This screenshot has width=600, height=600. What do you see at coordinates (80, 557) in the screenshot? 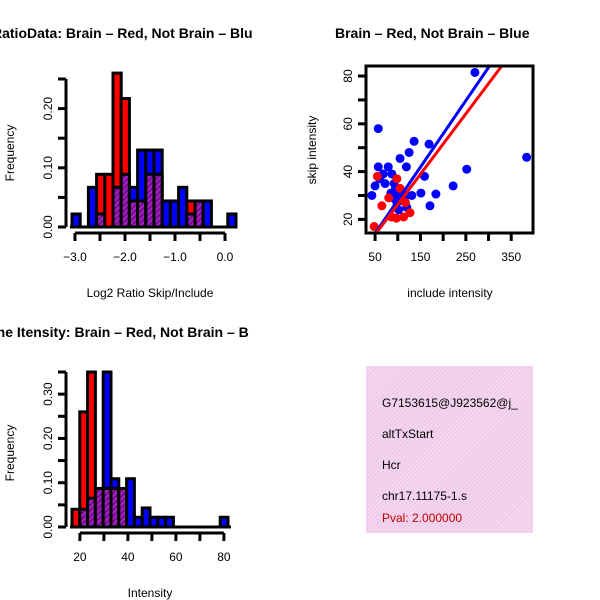
I see `x-tick-label: 20` at bounding box center [80, 557].